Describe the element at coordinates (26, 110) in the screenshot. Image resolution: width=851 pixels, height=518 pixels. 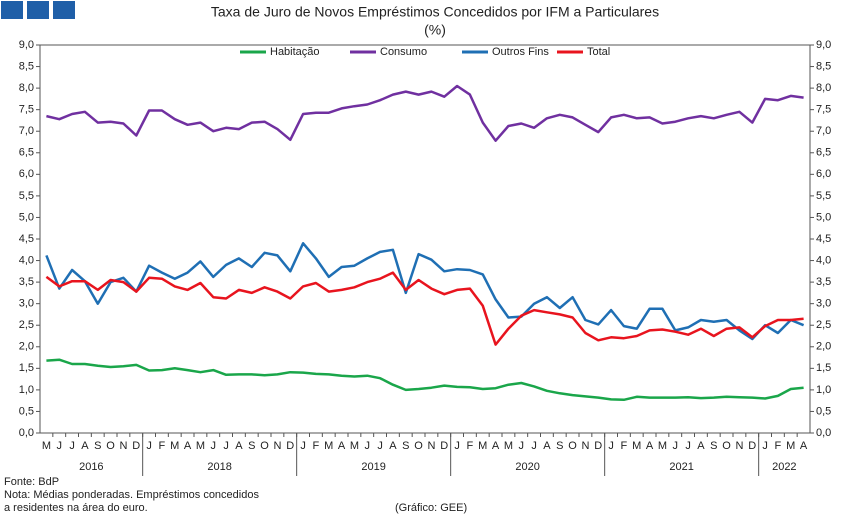
I see `y-tick-label: 7,5` at that location.